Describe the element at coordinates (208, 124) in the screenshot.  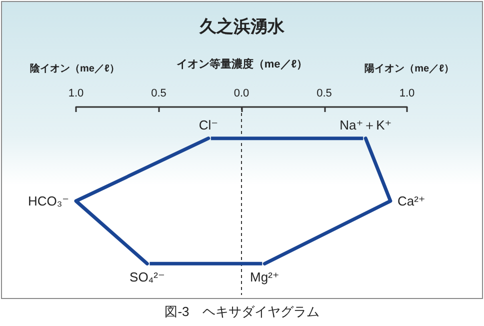
I see `y-tick-label: Cl⁻` at that location.